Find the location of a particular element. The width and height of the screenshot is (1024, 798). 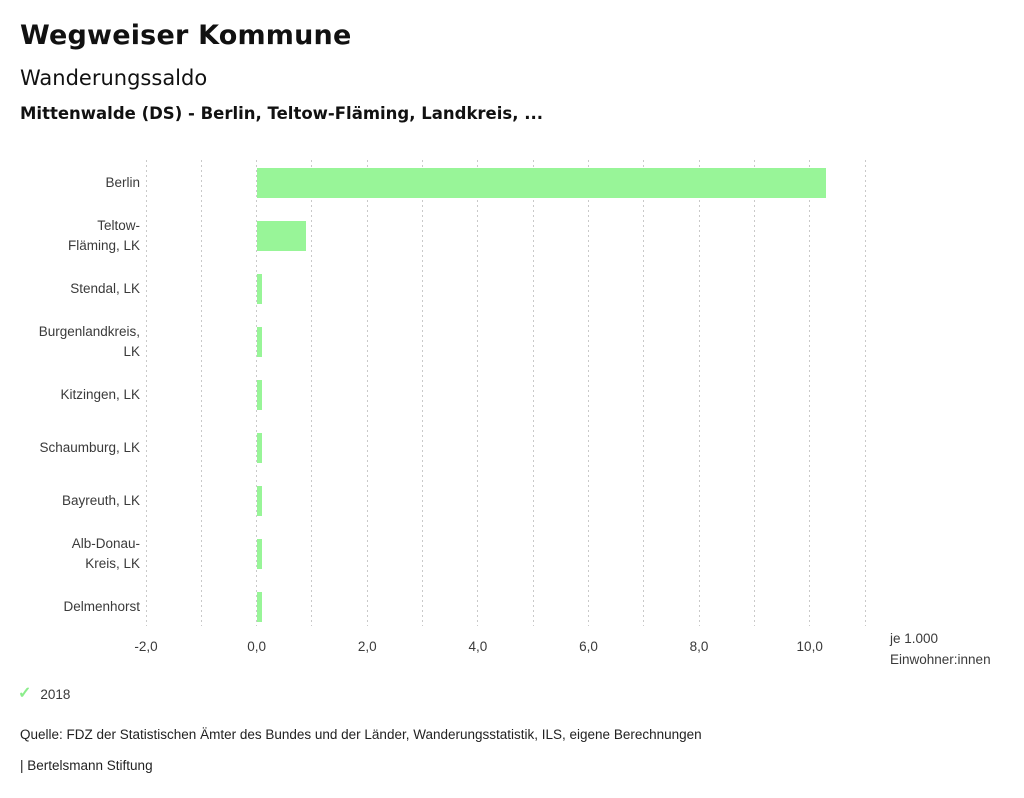

x-axis-unit-label: je 1.000 Einwohner:innen is located at coordinates (940, 649).